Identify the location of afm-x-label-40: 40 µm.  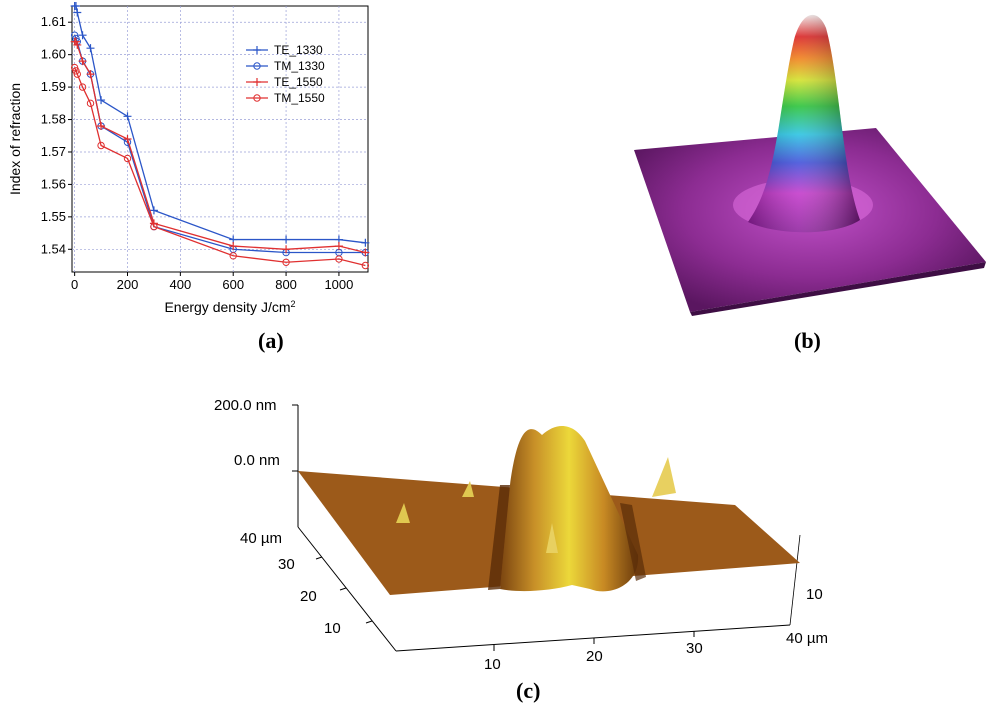
(807, 638).